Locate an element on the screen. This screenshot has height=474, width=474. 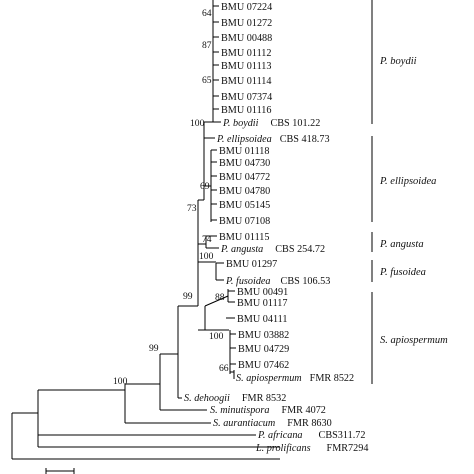
clade-label-boydii: P. boydii is located at coordinates (398, 61).